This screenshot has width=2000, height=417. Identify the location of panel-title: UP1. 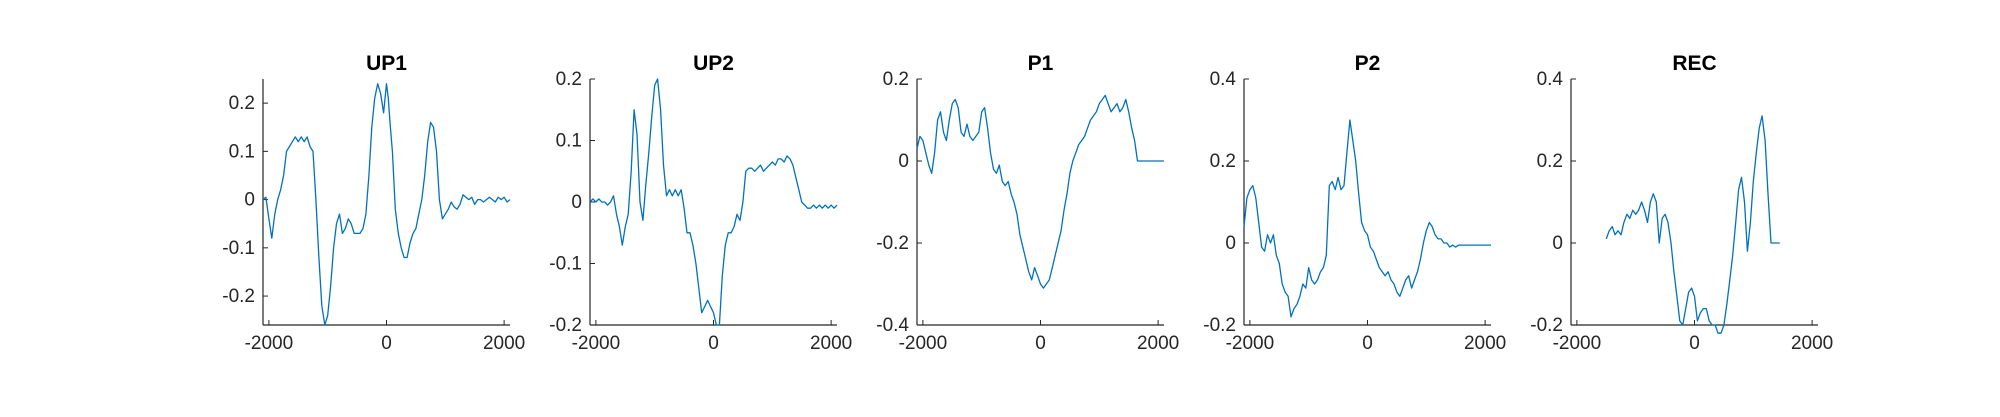
(386, 63).